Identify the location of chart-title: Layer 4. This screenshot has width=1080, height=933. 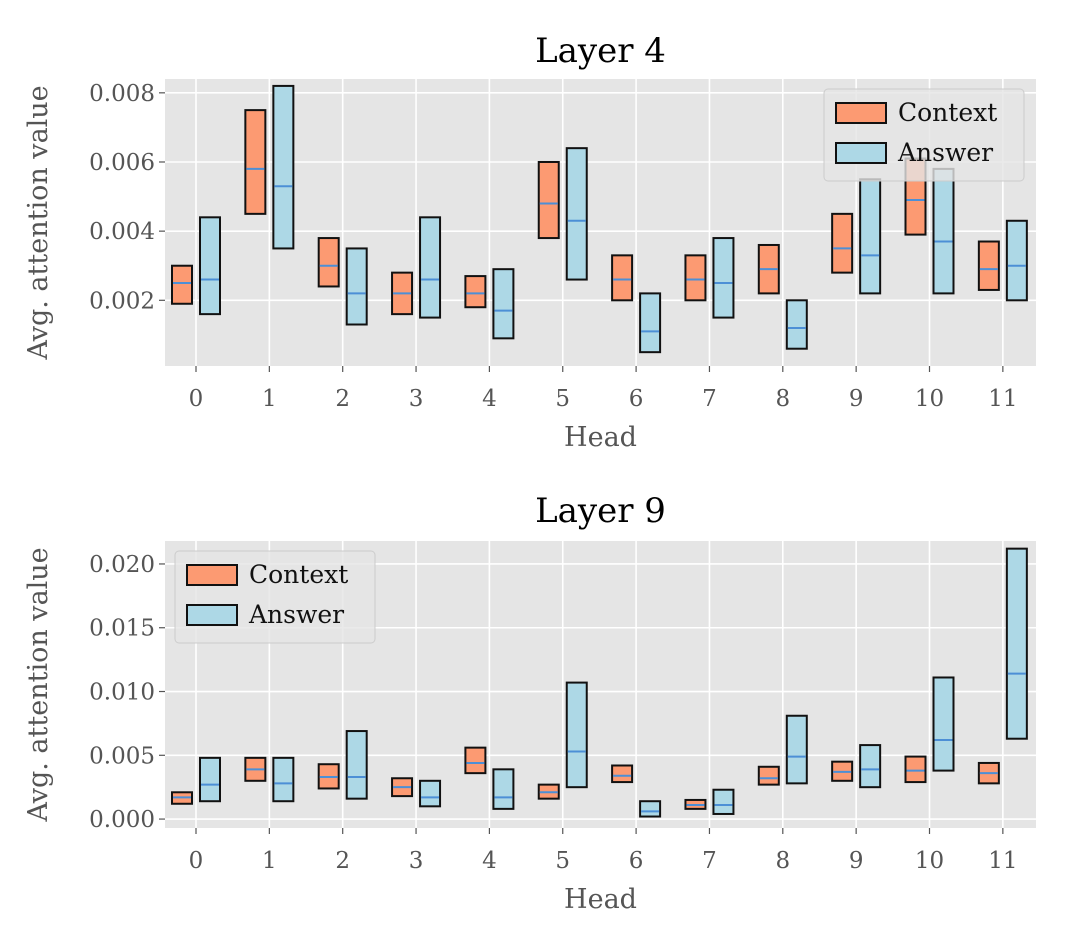
(600, 51).